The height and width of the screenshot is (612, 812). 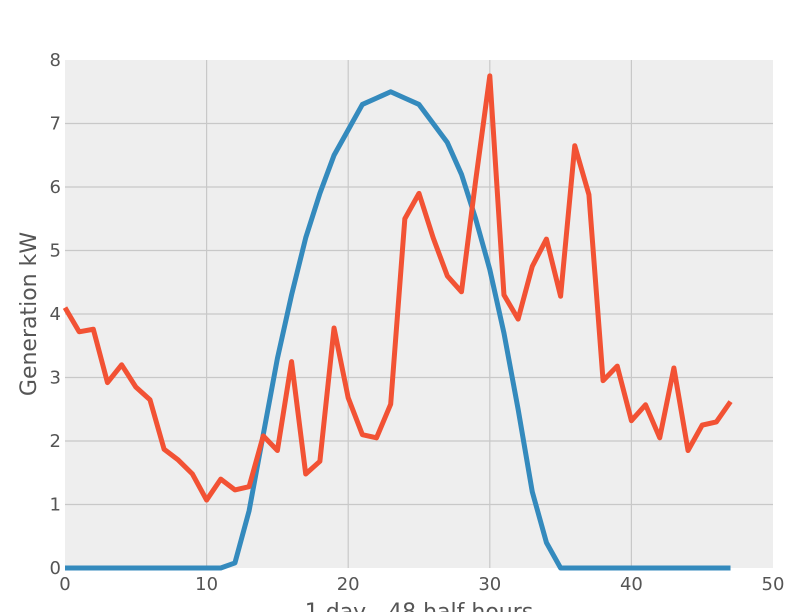 I want to click on x-axis-label: 1 day - 48 half hours, so click(x=419, y=606).